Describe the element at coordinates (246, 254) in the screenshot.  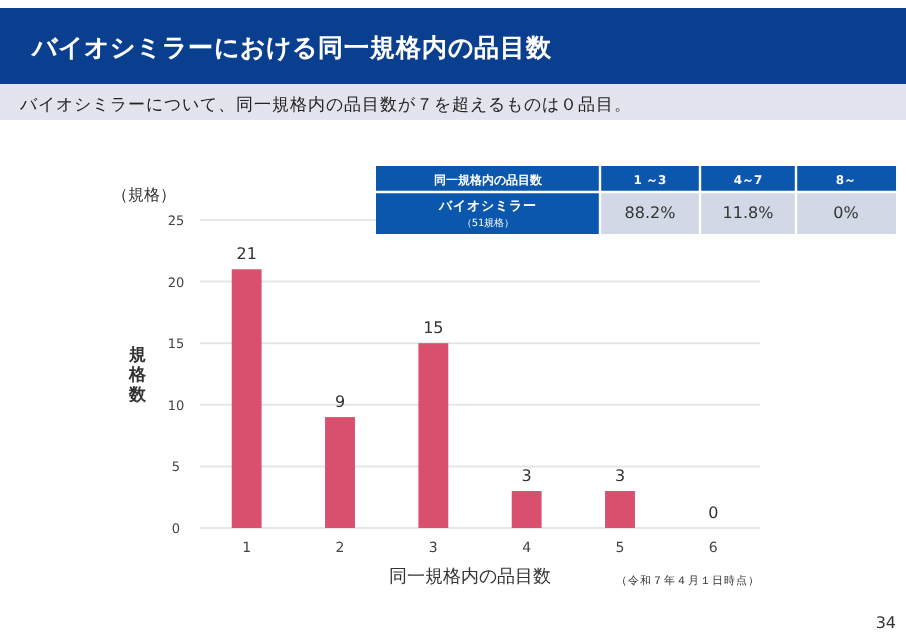
I see `data-label: 21` at that location.